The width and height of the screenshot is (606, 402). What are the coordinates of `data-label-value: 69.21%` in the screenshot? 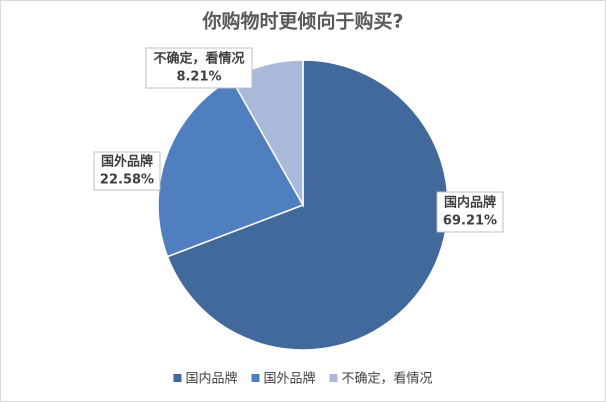 It's located at (470, 221).